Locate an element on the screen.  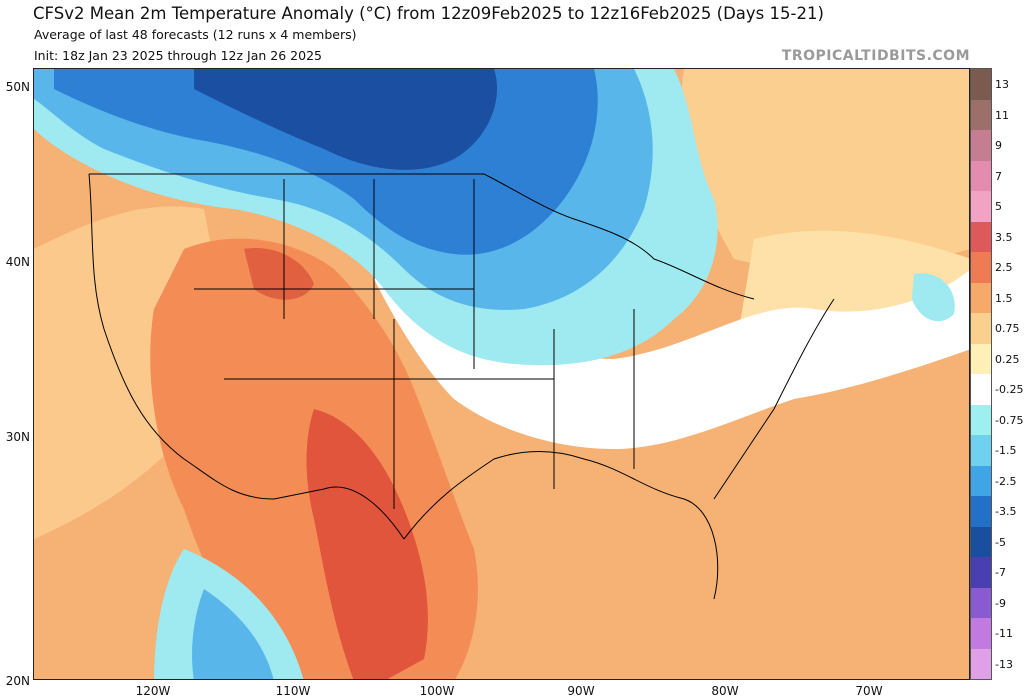
colorbar-label: -0.25 is located at coordinates (1009, 389).